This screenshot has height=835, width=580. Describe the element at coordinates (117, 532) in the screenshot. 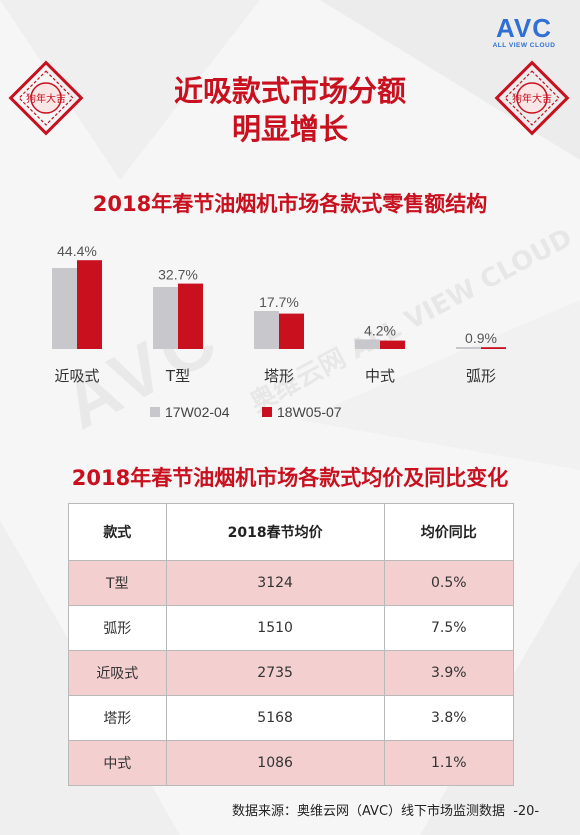

I see `header-style: 款式` at that location.